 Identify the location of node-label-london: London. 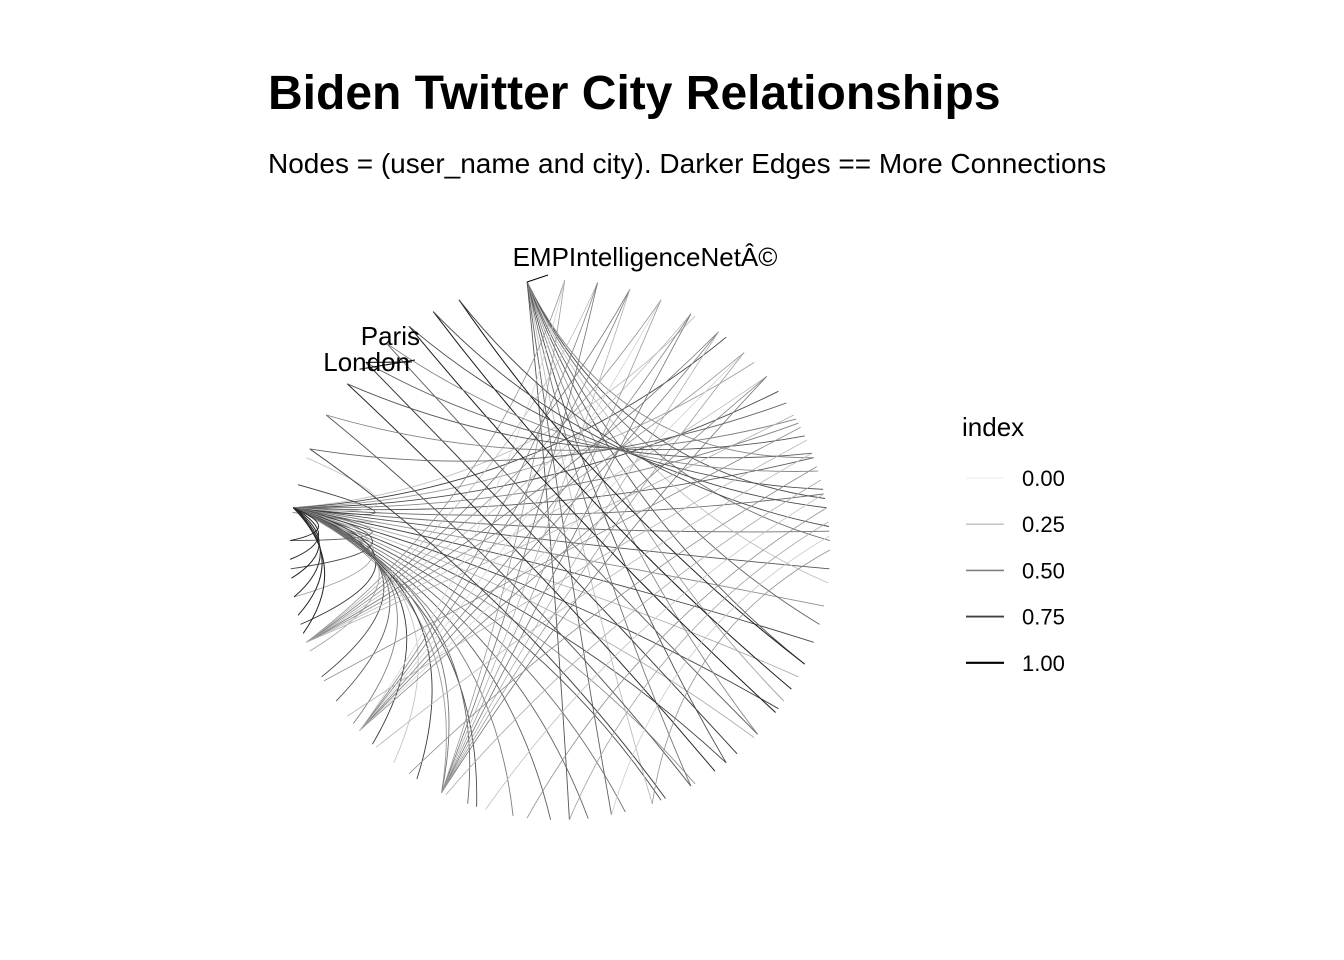
(366, 362).